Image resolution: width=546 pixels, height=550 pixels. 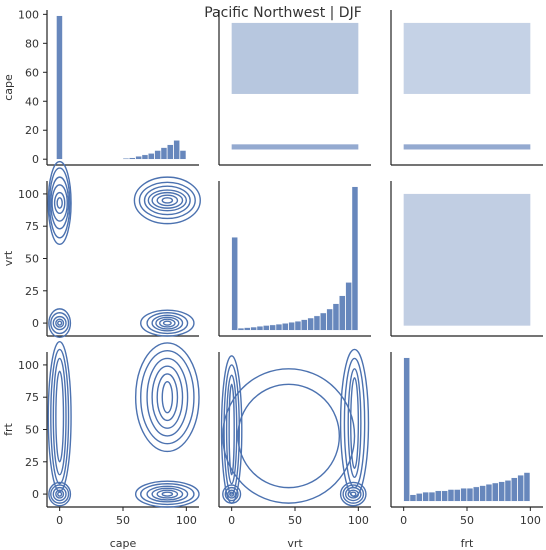 I want to click on figure-title: Pacific Northwest | DJF, so click(x=283, y=13).